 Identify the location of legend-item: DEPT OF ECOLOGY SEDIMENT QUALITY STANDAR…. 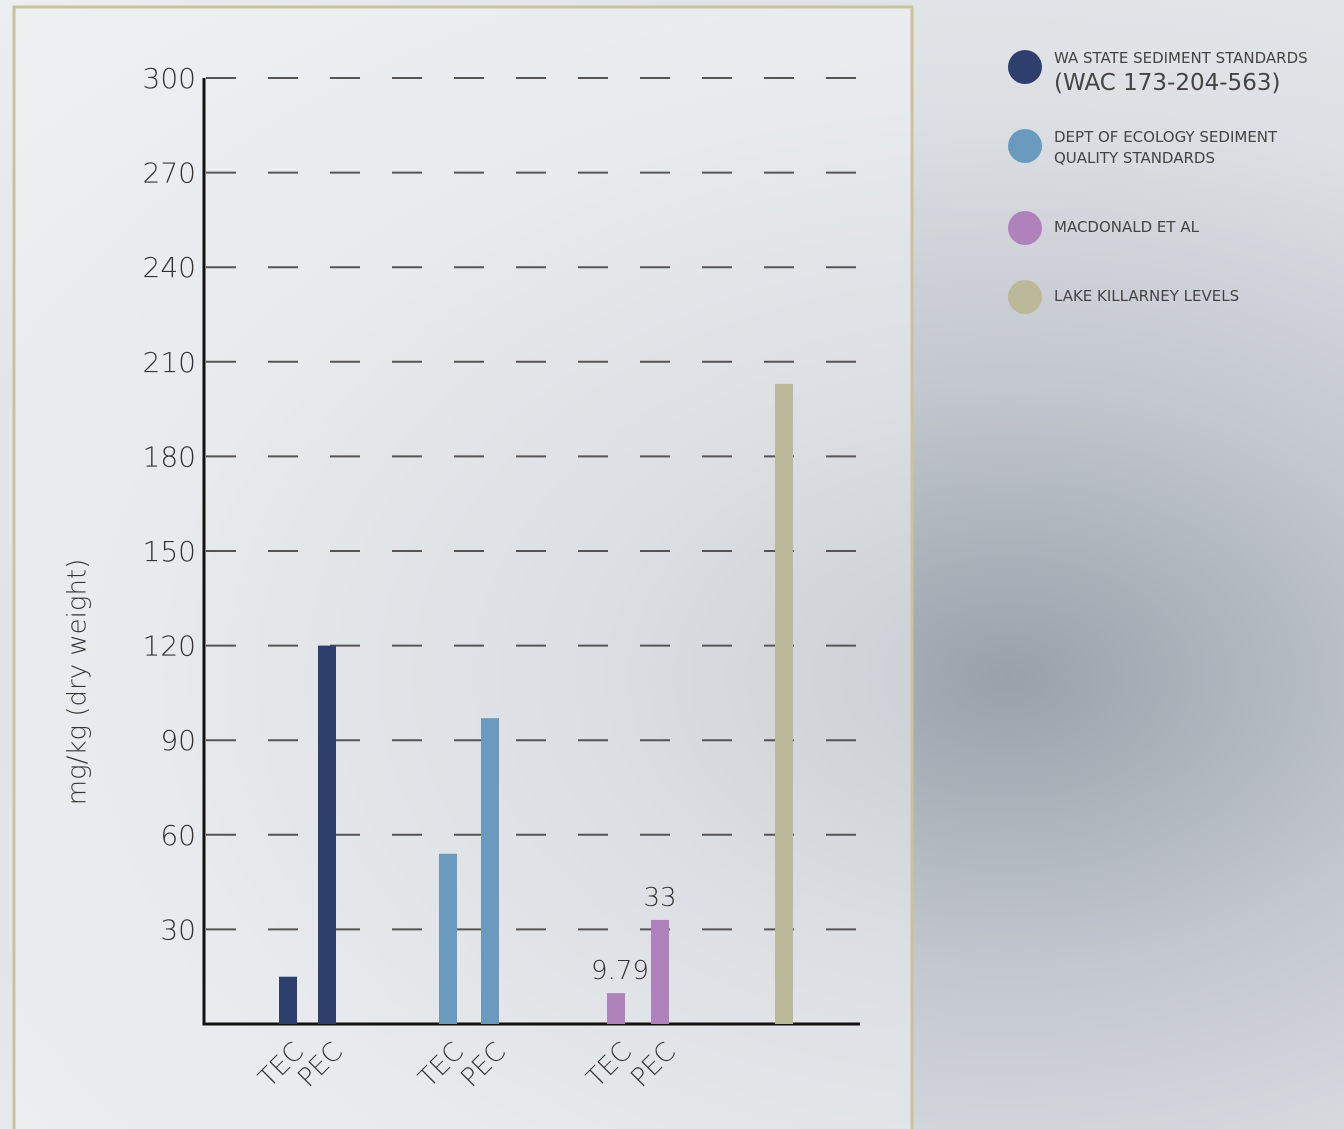
(1173, 148).